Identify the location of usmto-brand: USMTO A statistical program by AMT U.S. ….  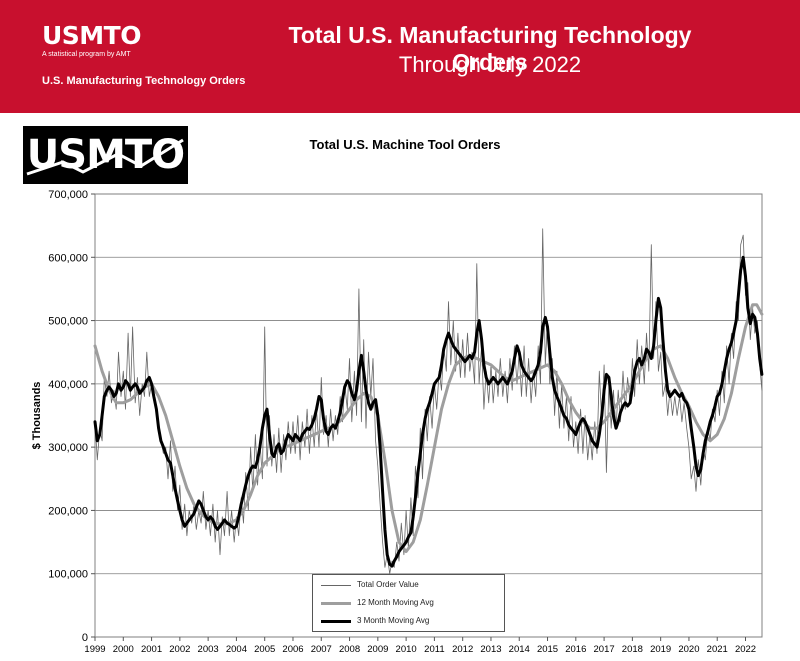
(143, 54).